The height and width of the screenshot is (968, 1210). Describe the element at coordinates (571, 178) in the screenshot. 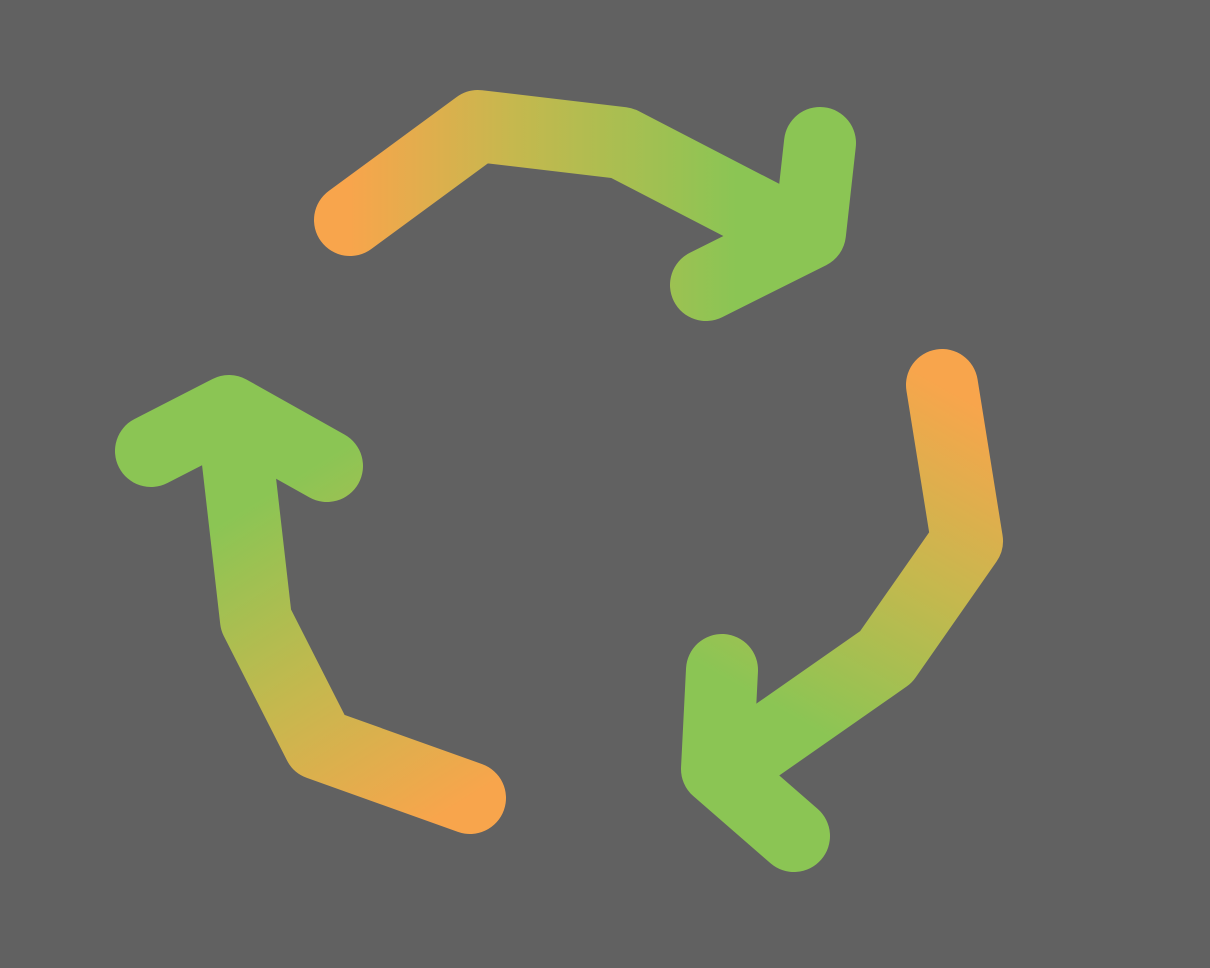

I see `top-arrow-shaft` at that location.